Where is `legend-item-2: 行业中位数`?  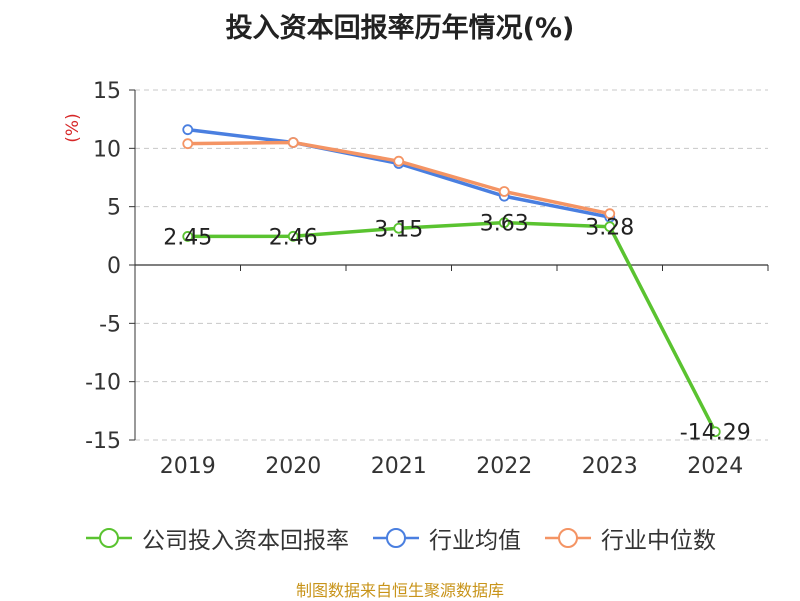 legend-item-2: 行业中位数 is located at coordinates (629, 538).